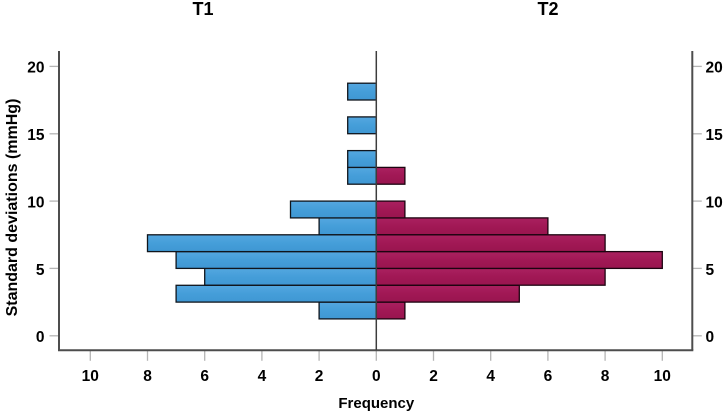 This screenshot has width=723, height=420. Describe the element at coordinates (547, 9) in the screenshot. I see `svg-text: T2` at that location.